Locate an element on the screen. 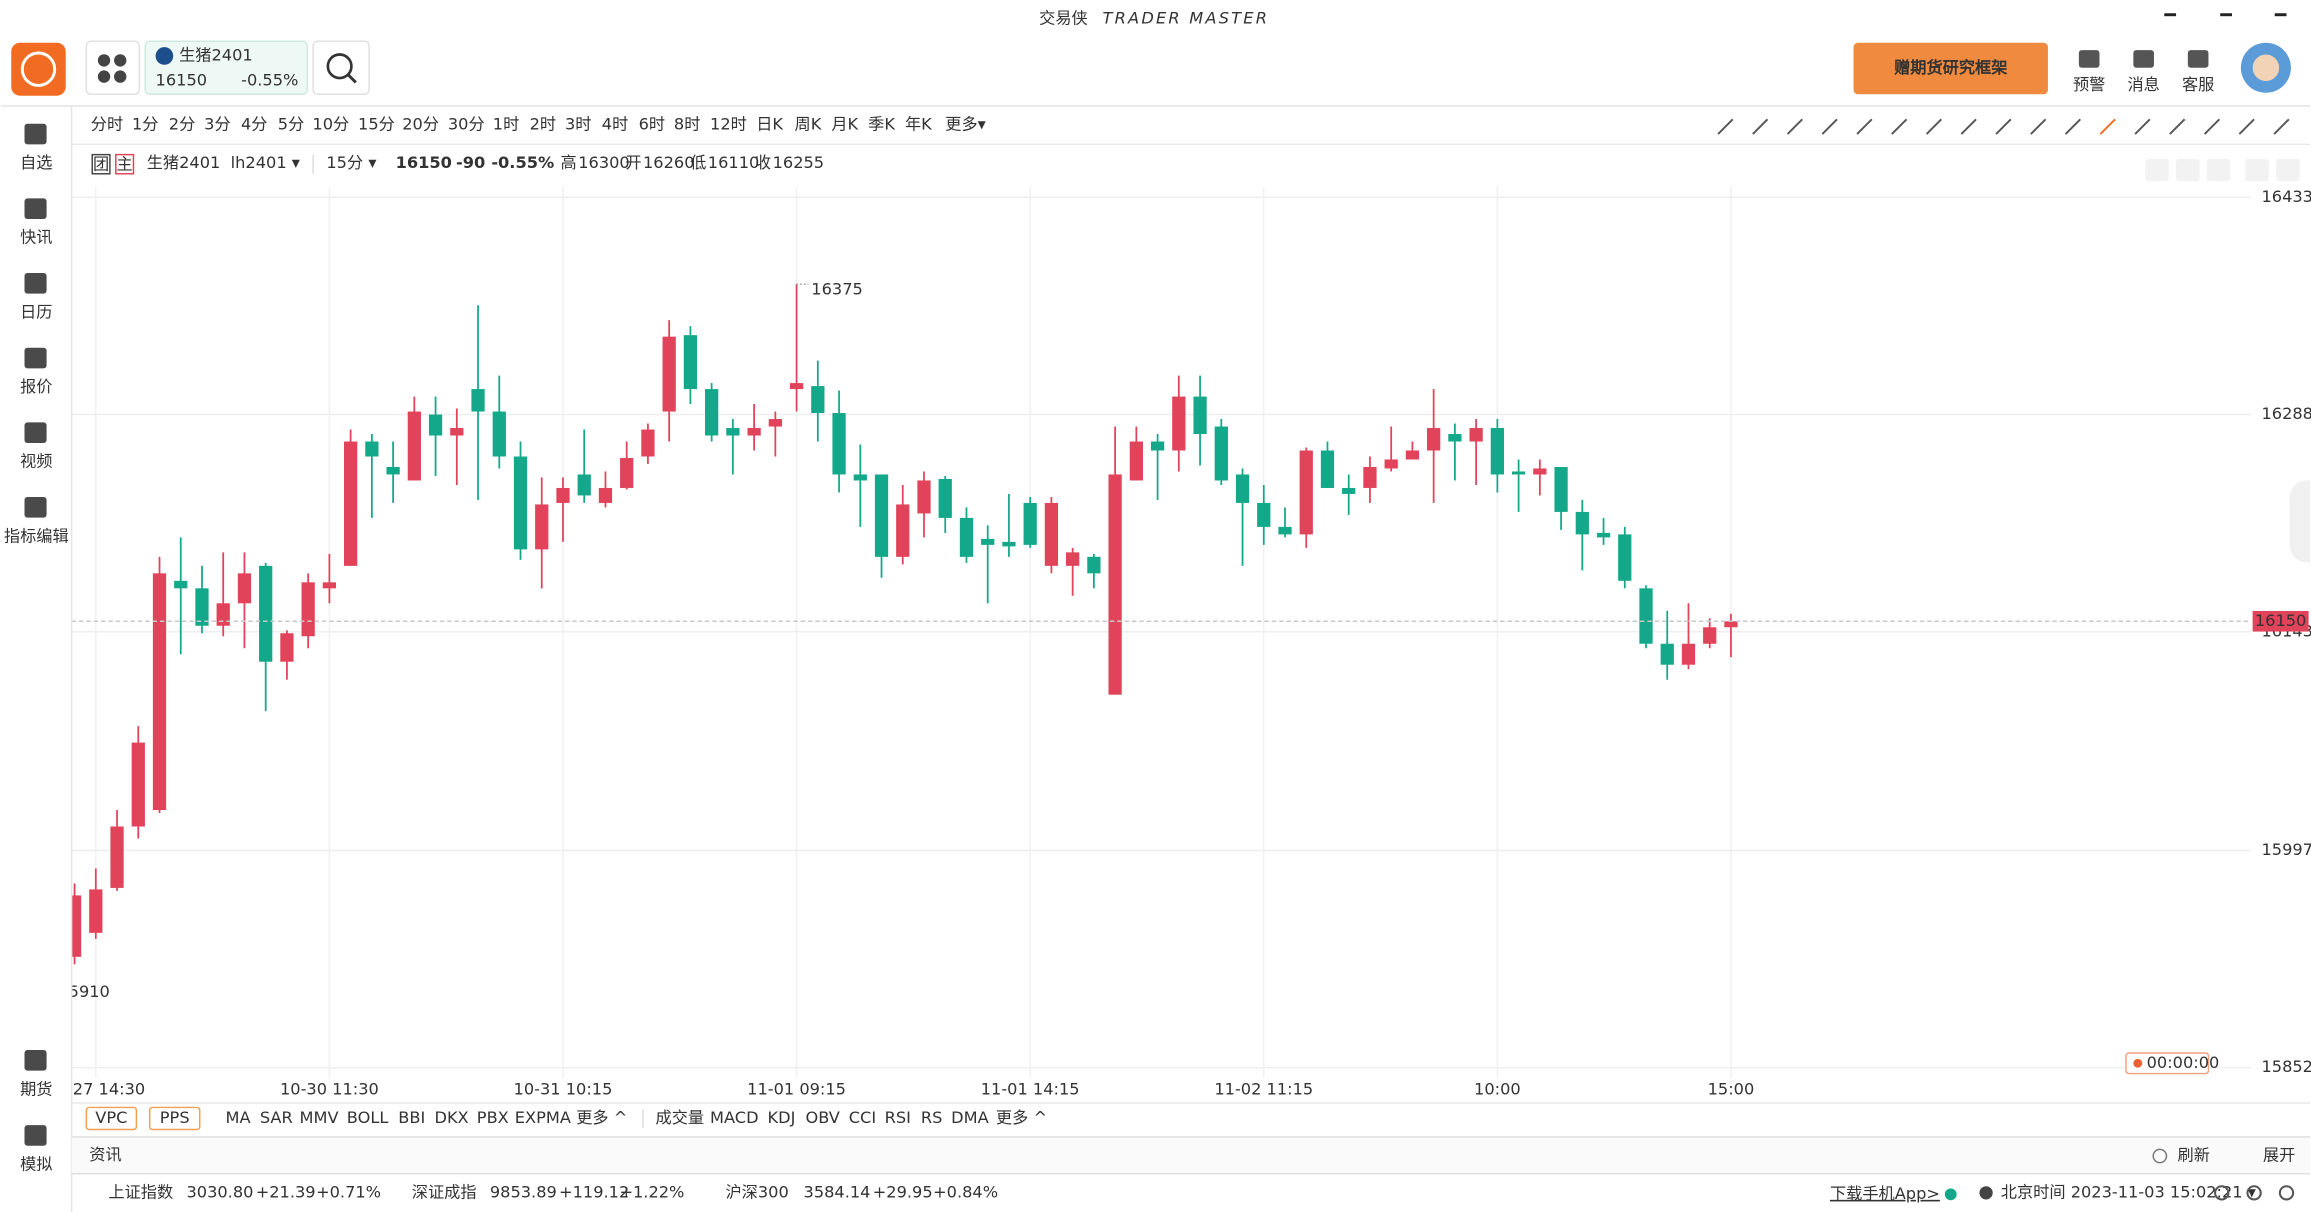 The width and height of the screenshot is (2311, 1212). period-option: 3时 is located at coordinates (578, 124).